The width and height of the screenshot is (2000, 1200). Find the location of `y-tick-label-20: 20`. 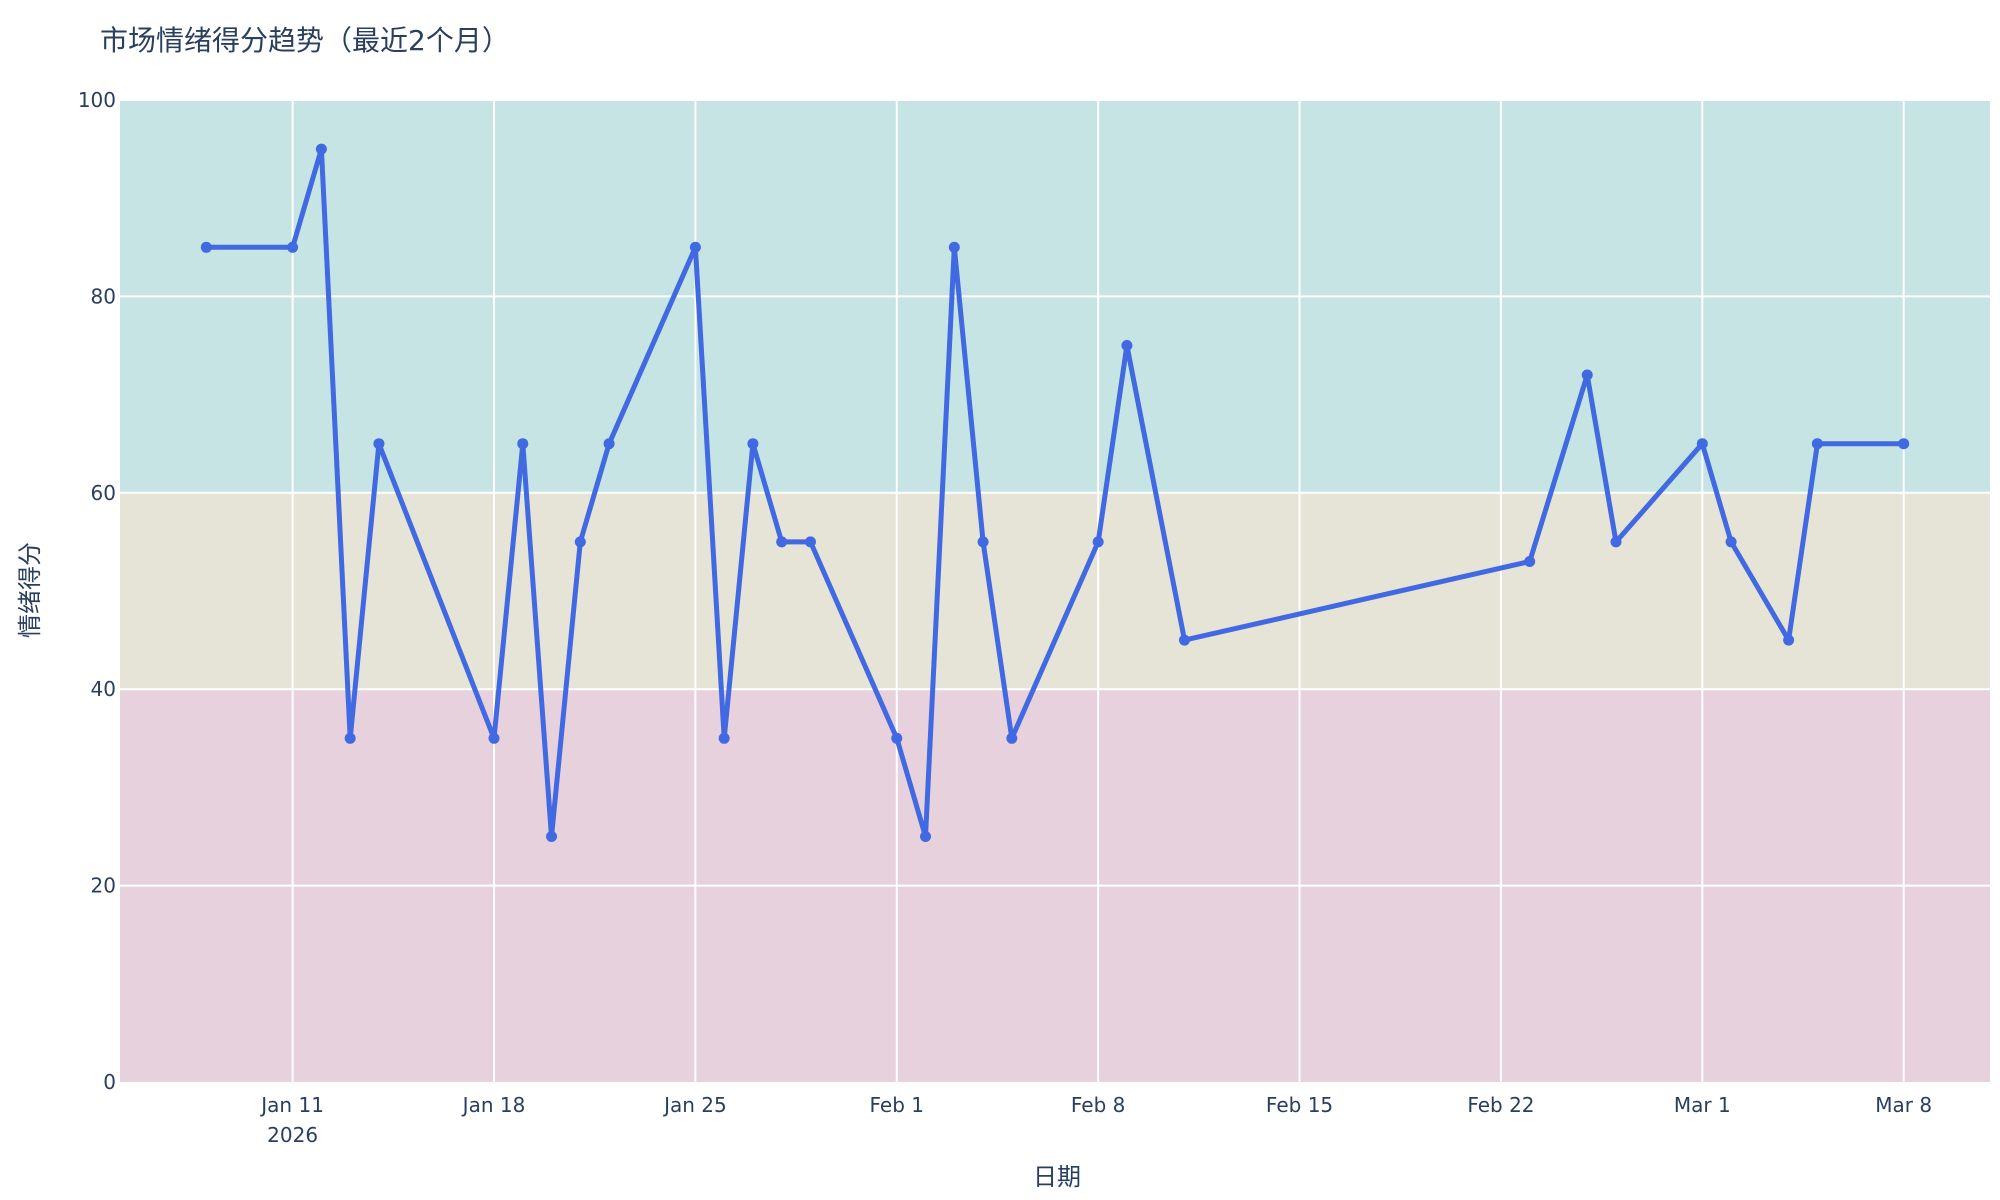

y-tick-label-20: 20 is located at coordinates (103, 886).